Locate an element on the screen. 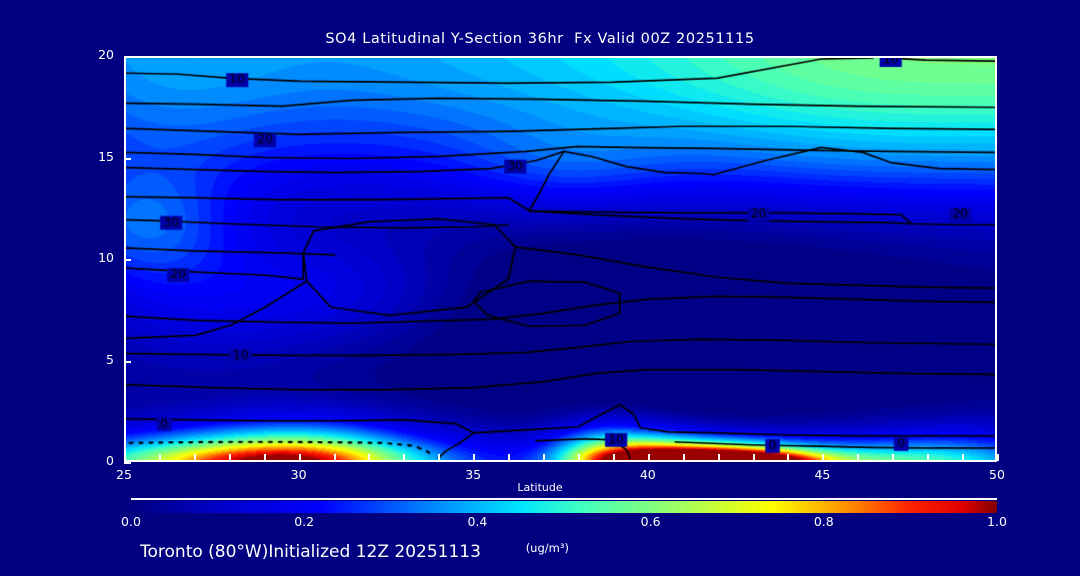  y-axis-tick-label: 20 is located at coordinates (106, 54).